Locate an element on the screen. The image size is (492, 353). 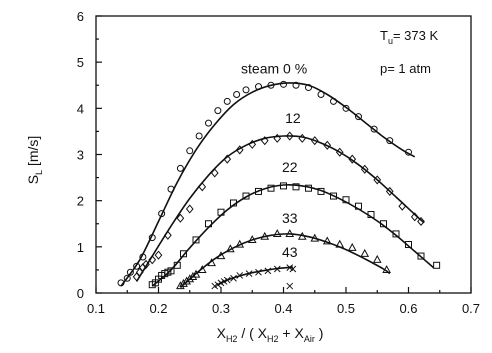
series-label: 22 is located at coordinates (290, 167).